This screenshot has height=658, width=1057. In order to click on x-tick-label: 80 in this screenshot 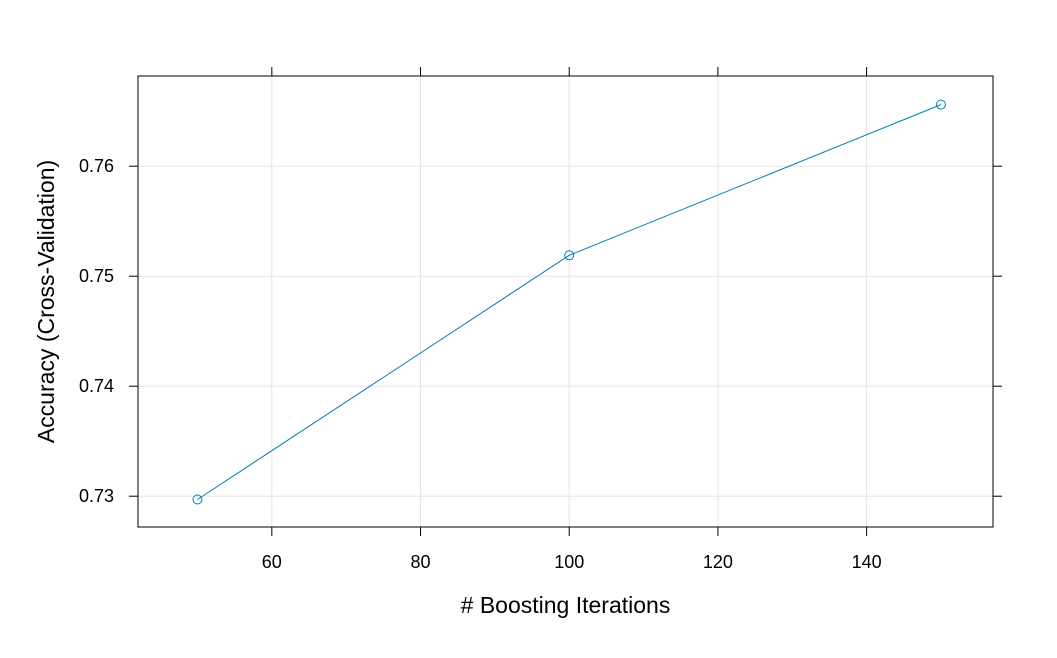, I will do `click(421, 562)`.